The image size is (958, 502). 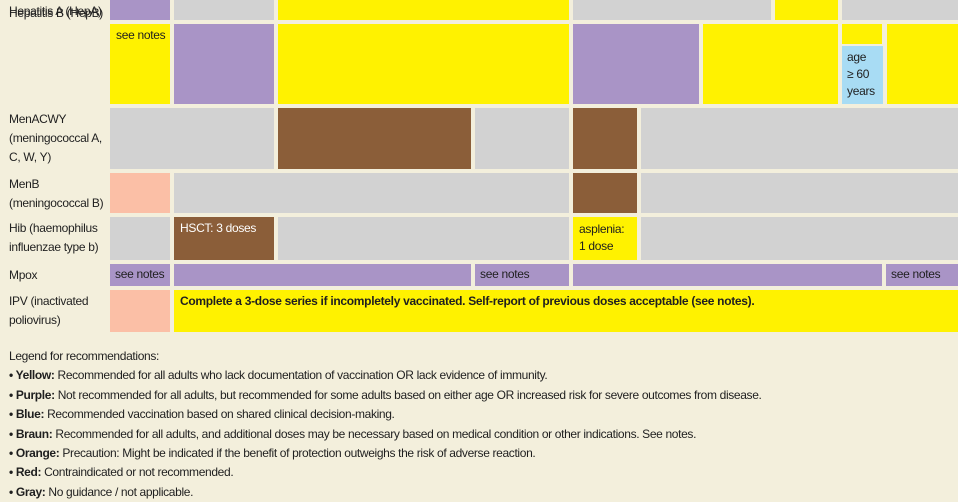 I want to click on cell-note: asplenia: 1 dose, so click(x=602, y=237).